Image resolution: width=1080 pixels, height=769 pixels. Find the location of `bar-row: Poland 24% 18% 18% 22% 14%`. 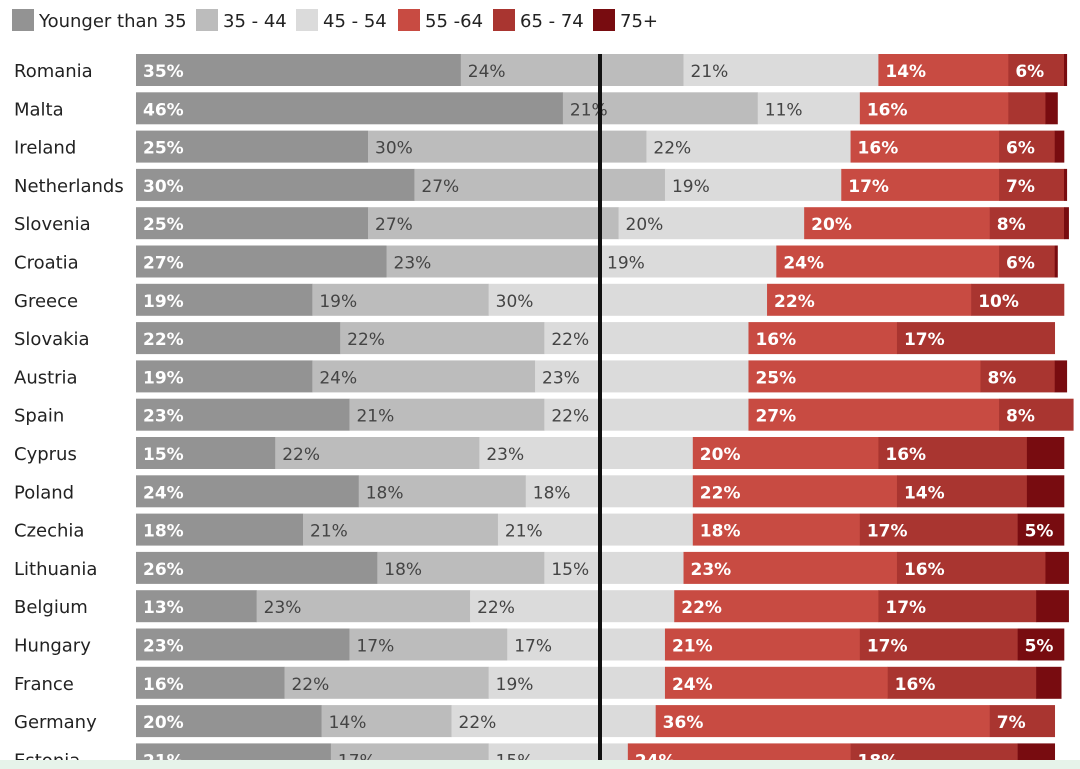

bar-row: Poland 24% 18% 18% 22% 14% is located at coordinates (539, 491).